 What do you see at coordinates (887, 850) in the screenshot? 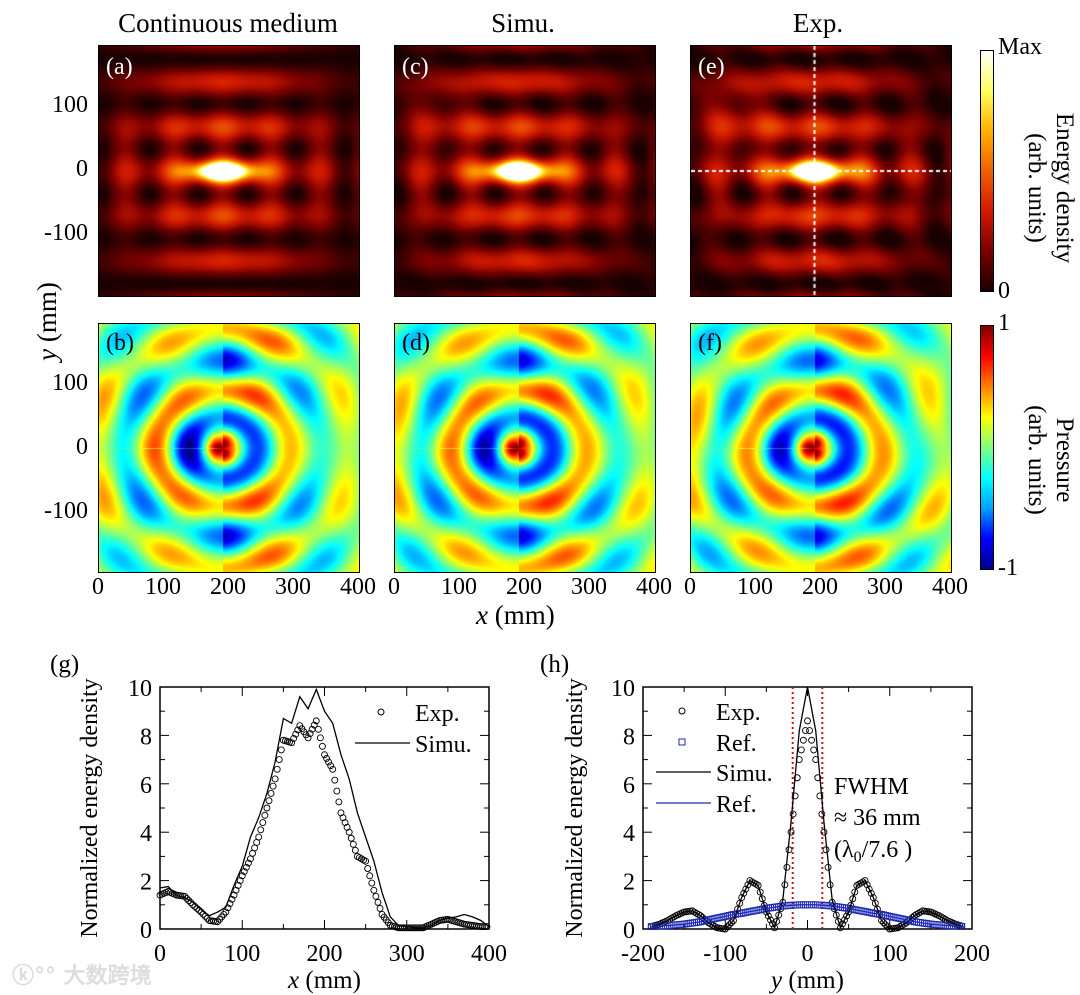
I see `ratio-post: /7.6 )` at bounding box center [887, 850].